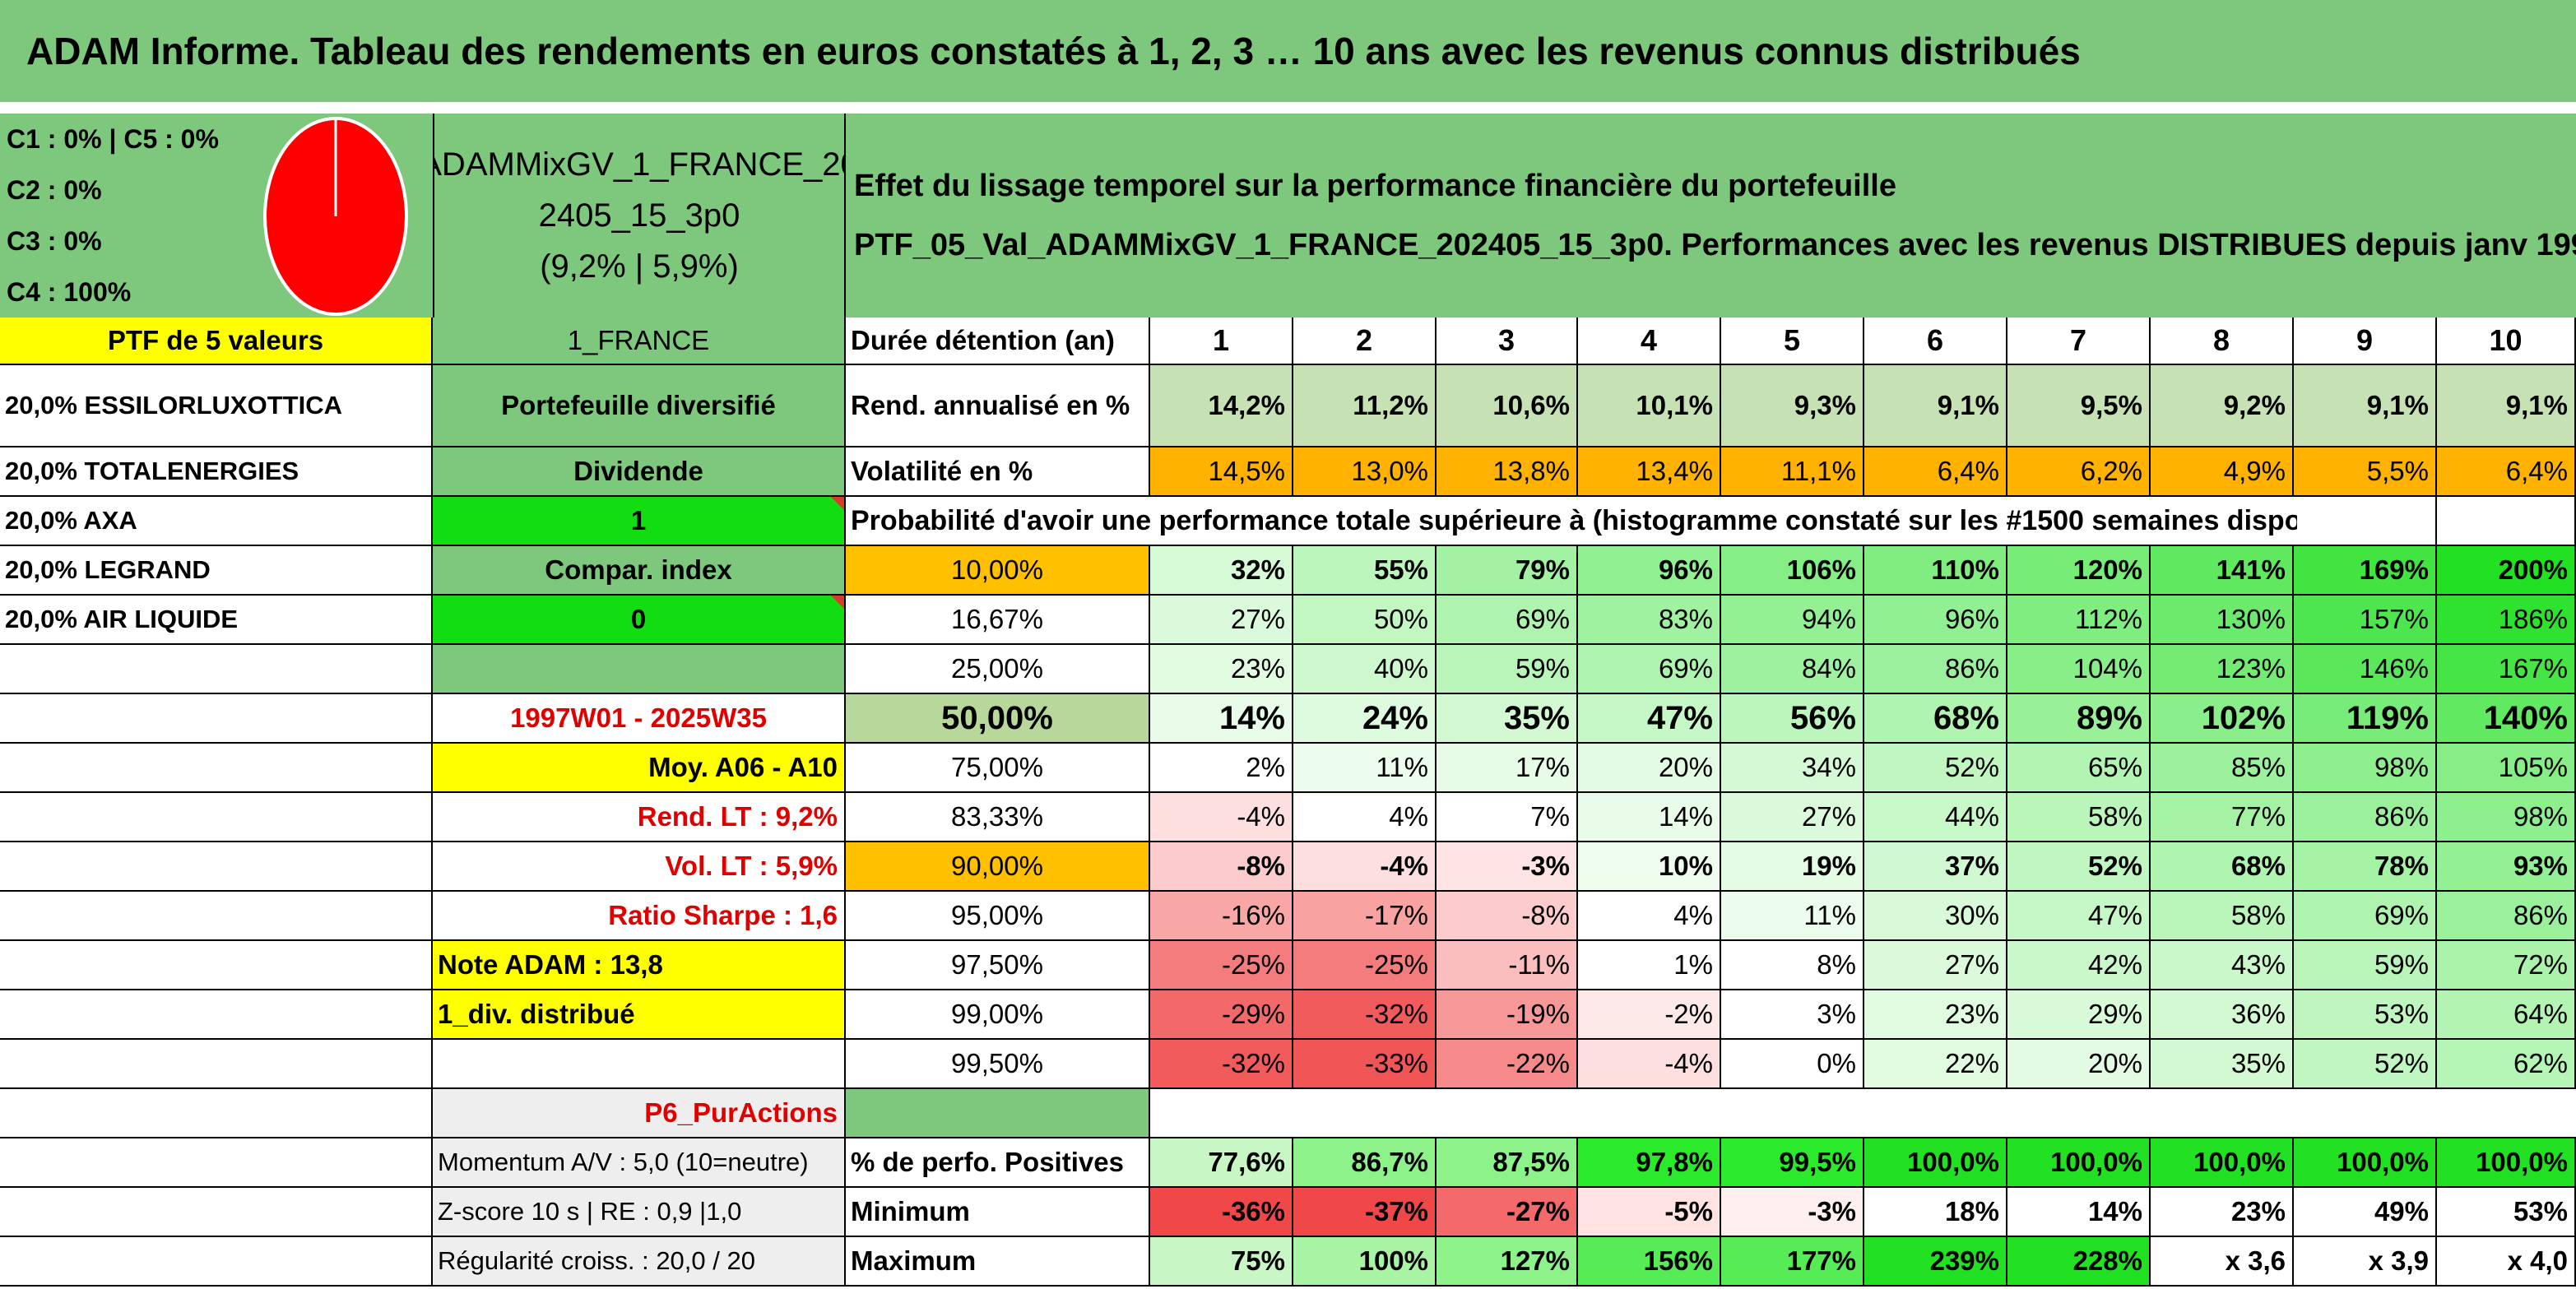 The image size is (2576, 1289). What do you see at coordinates (1793, 669) in the screenshot?
I see `quantile-value: 84%` at bounding box center [1793, 669].